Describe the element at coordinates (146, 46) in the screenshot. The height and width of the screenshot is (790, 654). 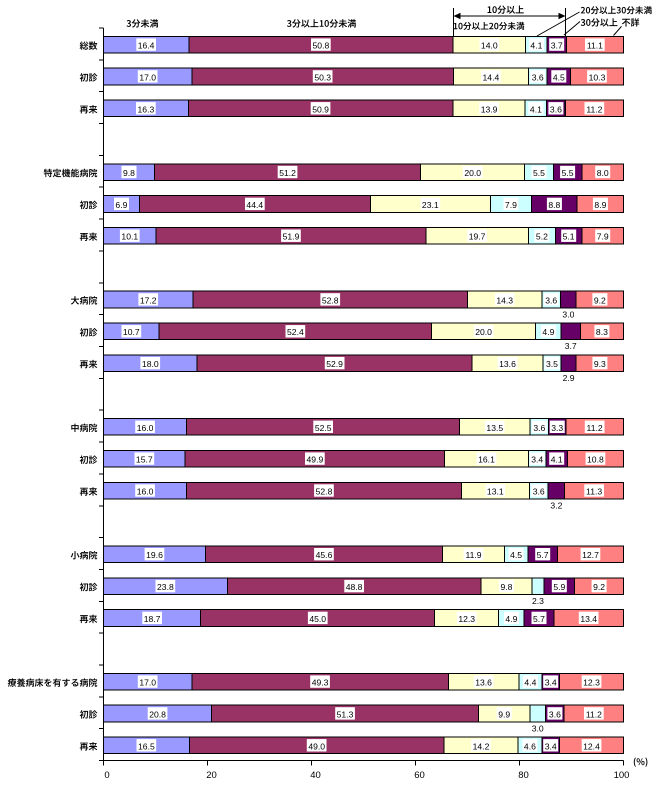
I see `svg-text: 16.4` at that location.